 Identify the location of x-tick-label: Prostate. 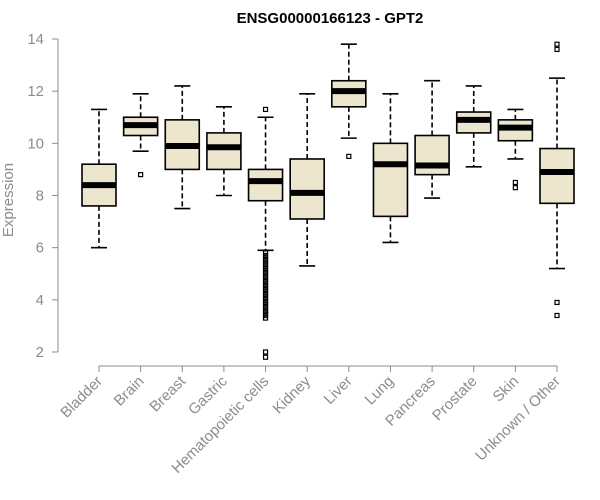
(455, 399).